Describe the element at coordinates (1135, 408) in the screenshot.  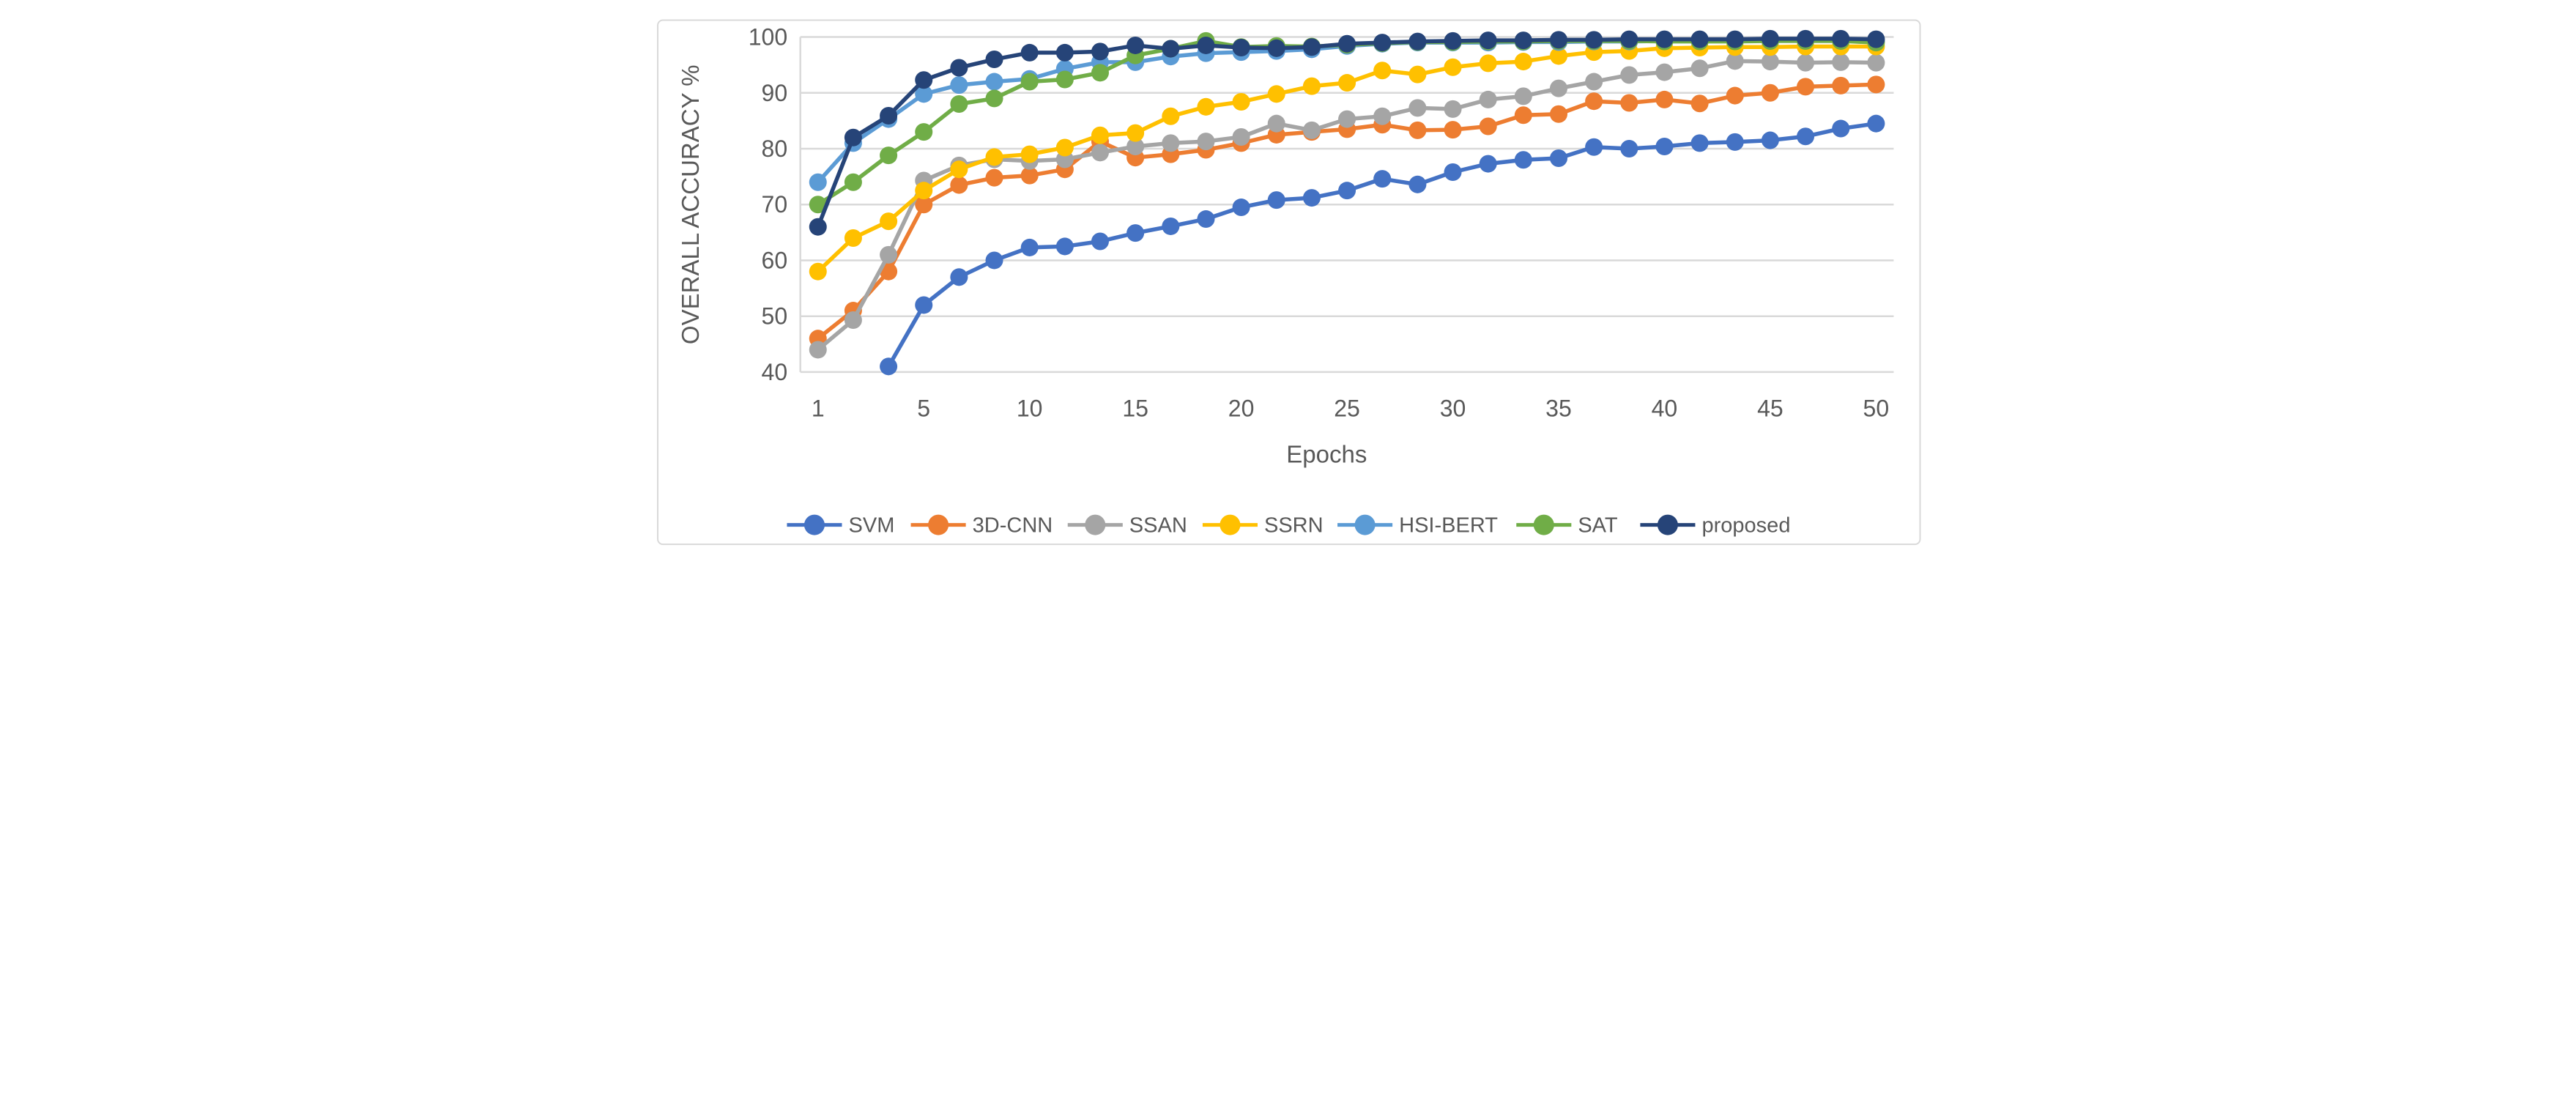
I see `x-tick-15: 15` at that location.